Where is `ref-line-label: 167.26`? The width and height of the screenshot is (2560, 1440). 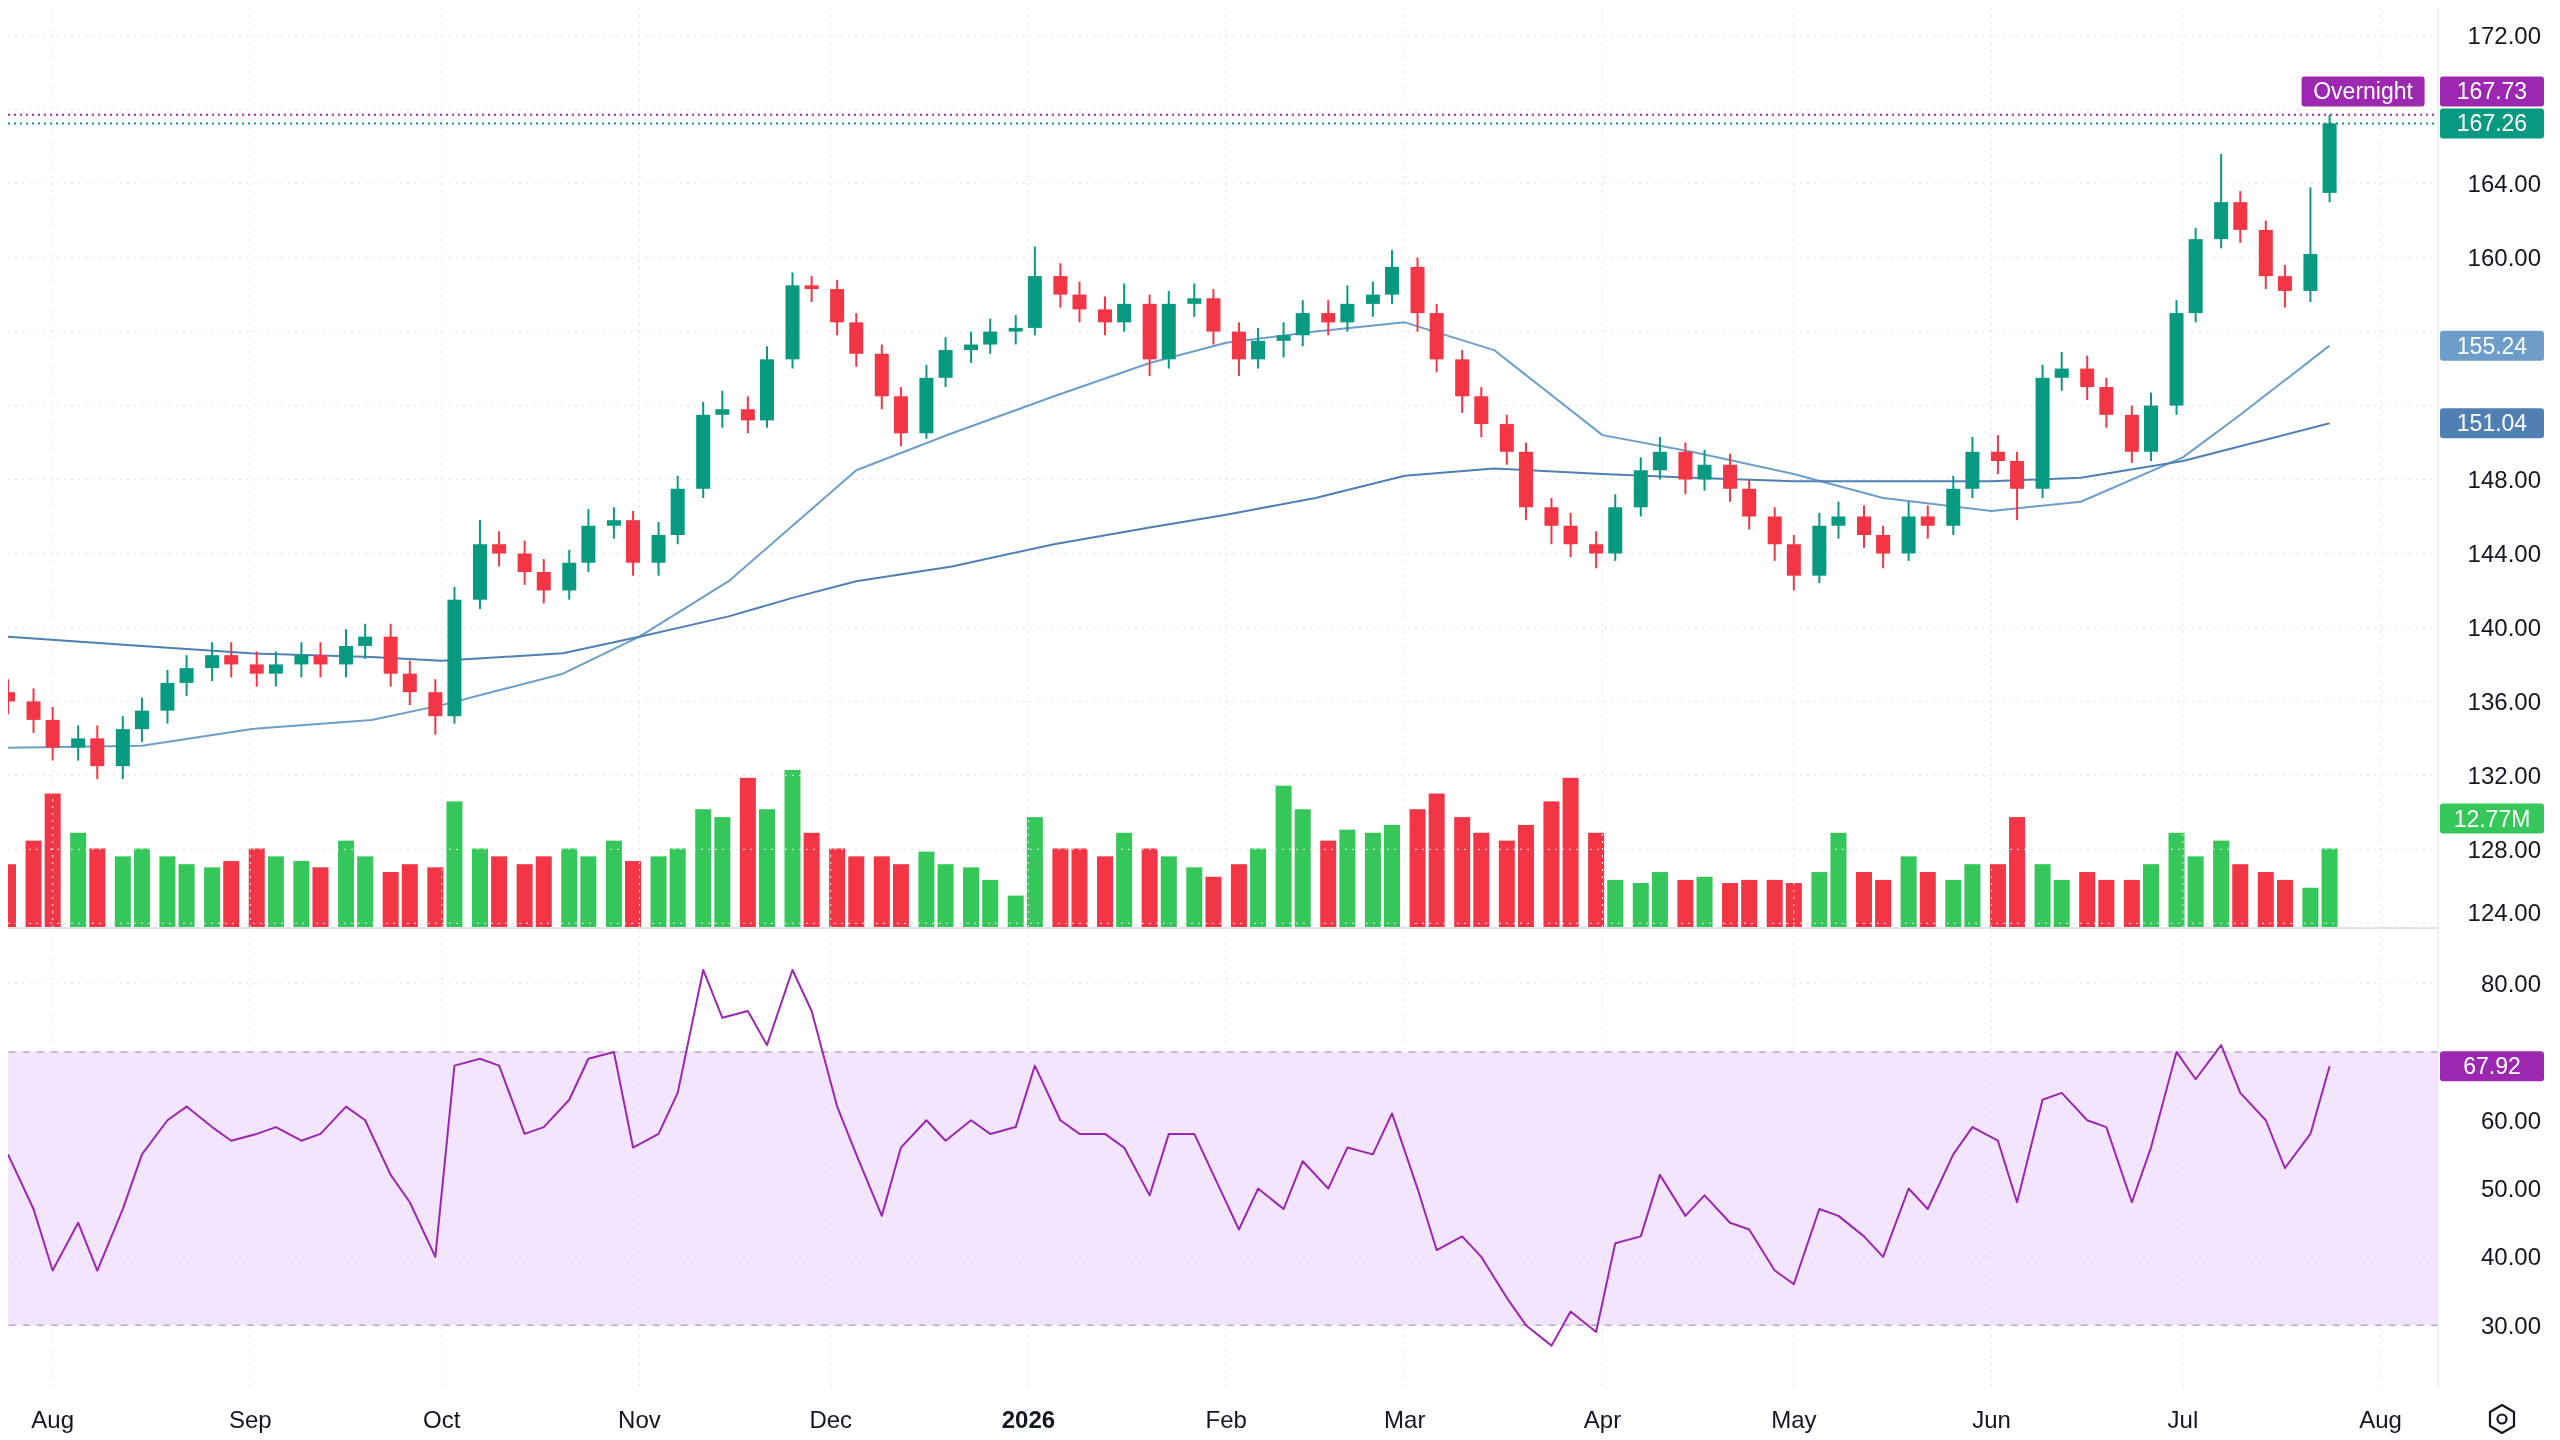
ref-line-label: 167.26 is located at coordinates (2492, 123).